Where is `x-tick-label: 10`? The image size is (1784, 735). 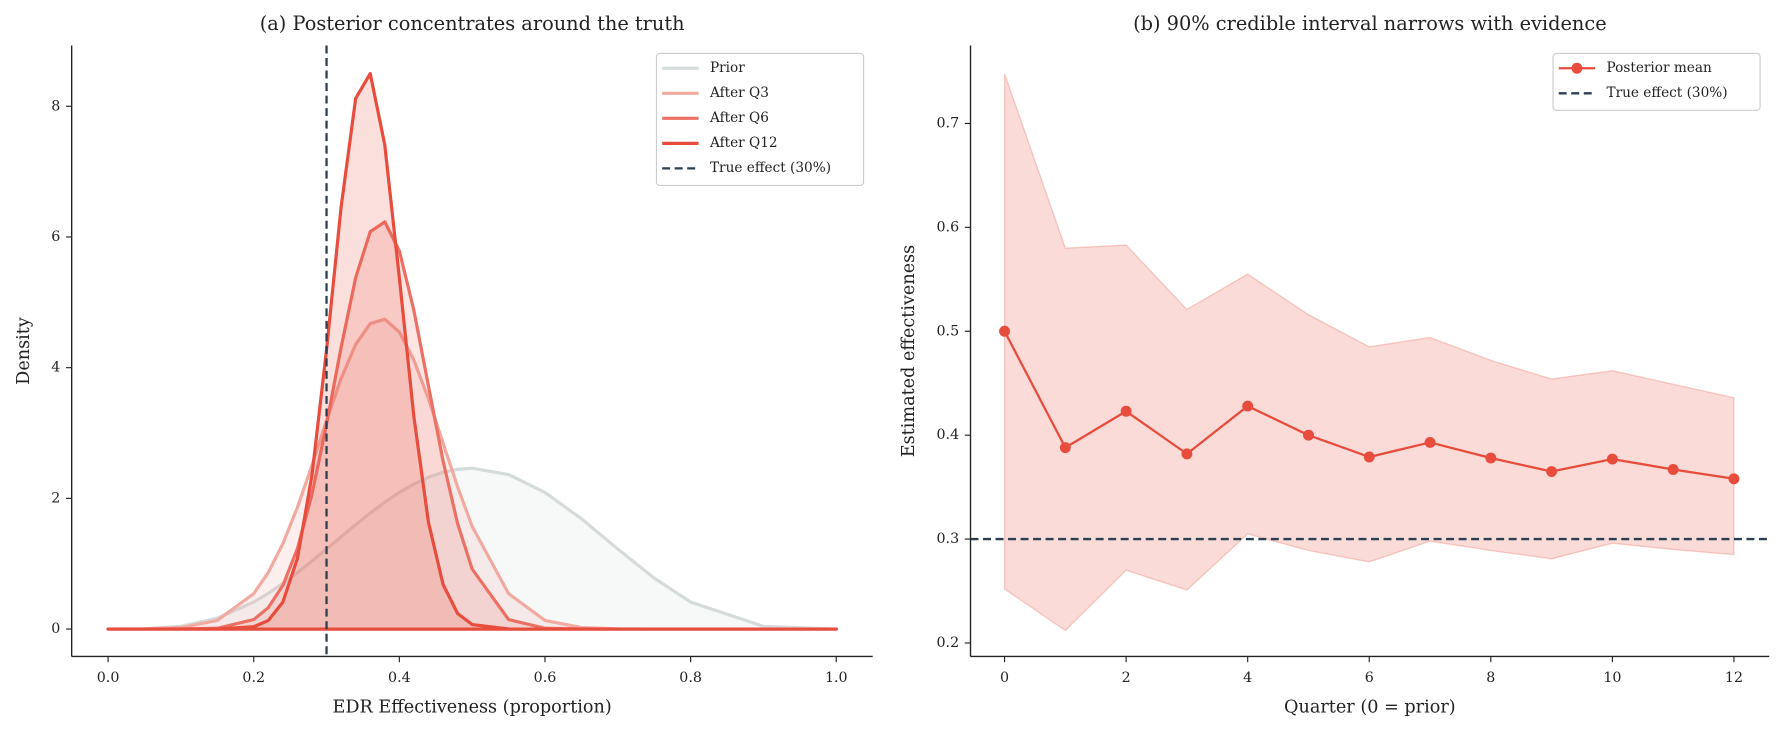 x-tick-label: 10 is located at coordinates (1612, 678).